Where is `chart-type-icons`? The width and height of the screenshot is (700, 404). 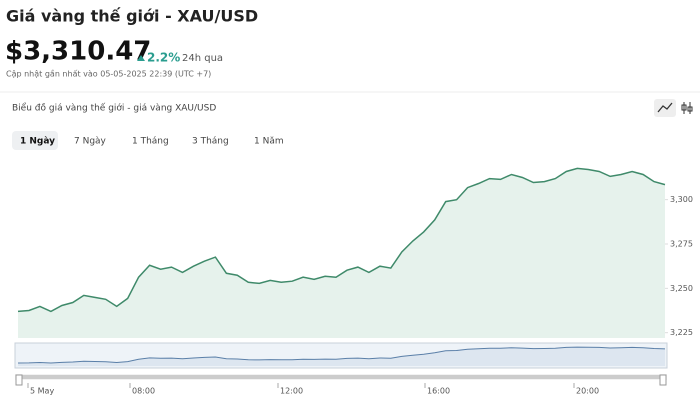
chart-type-icons is located at coordinates (673, 108).